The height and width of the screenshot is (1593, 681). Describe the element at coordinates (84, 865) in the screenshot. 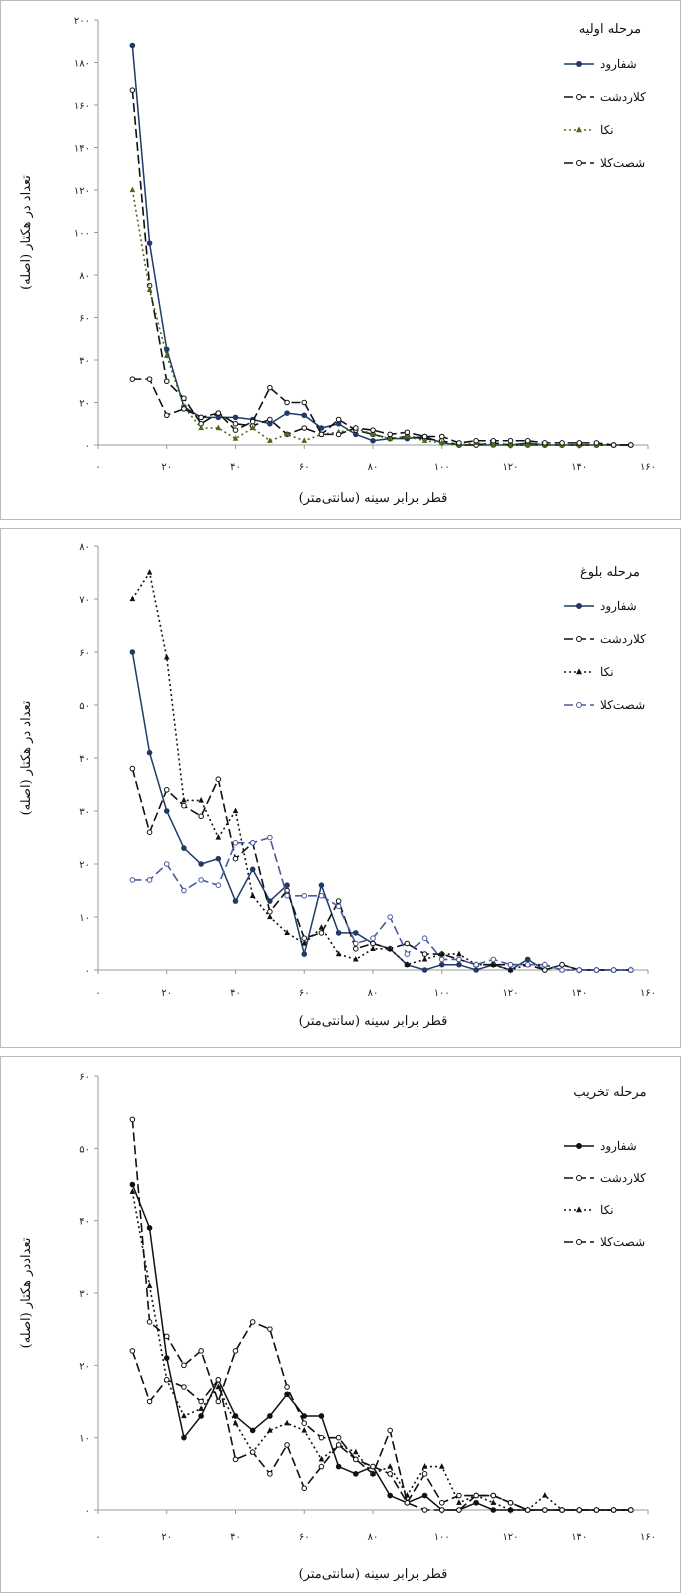

I see `y-tick-label: ۲۰` at that location.